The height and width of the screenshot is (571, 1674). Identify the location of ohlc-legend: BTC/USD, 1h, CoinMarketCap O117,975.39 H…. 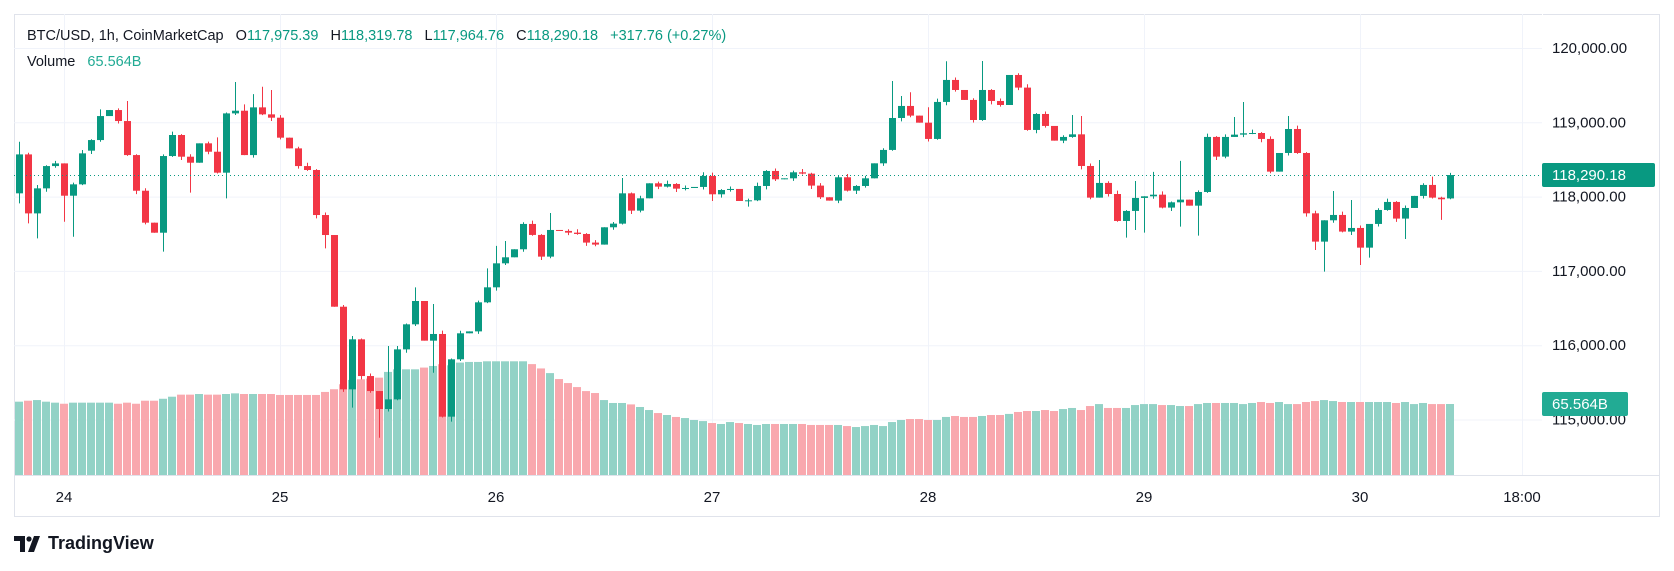
(376, 36).